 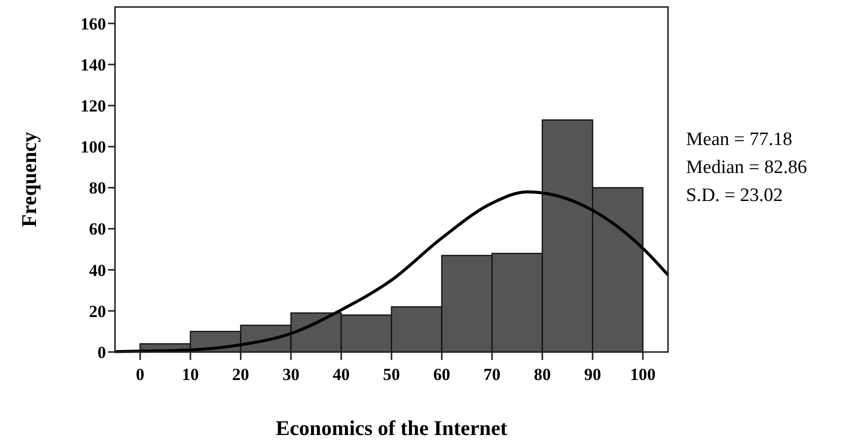 What do you see at coordinates (643, 374) in the screenshot?
I see `x-tick-label: 100` at bounding box center [643, 374].